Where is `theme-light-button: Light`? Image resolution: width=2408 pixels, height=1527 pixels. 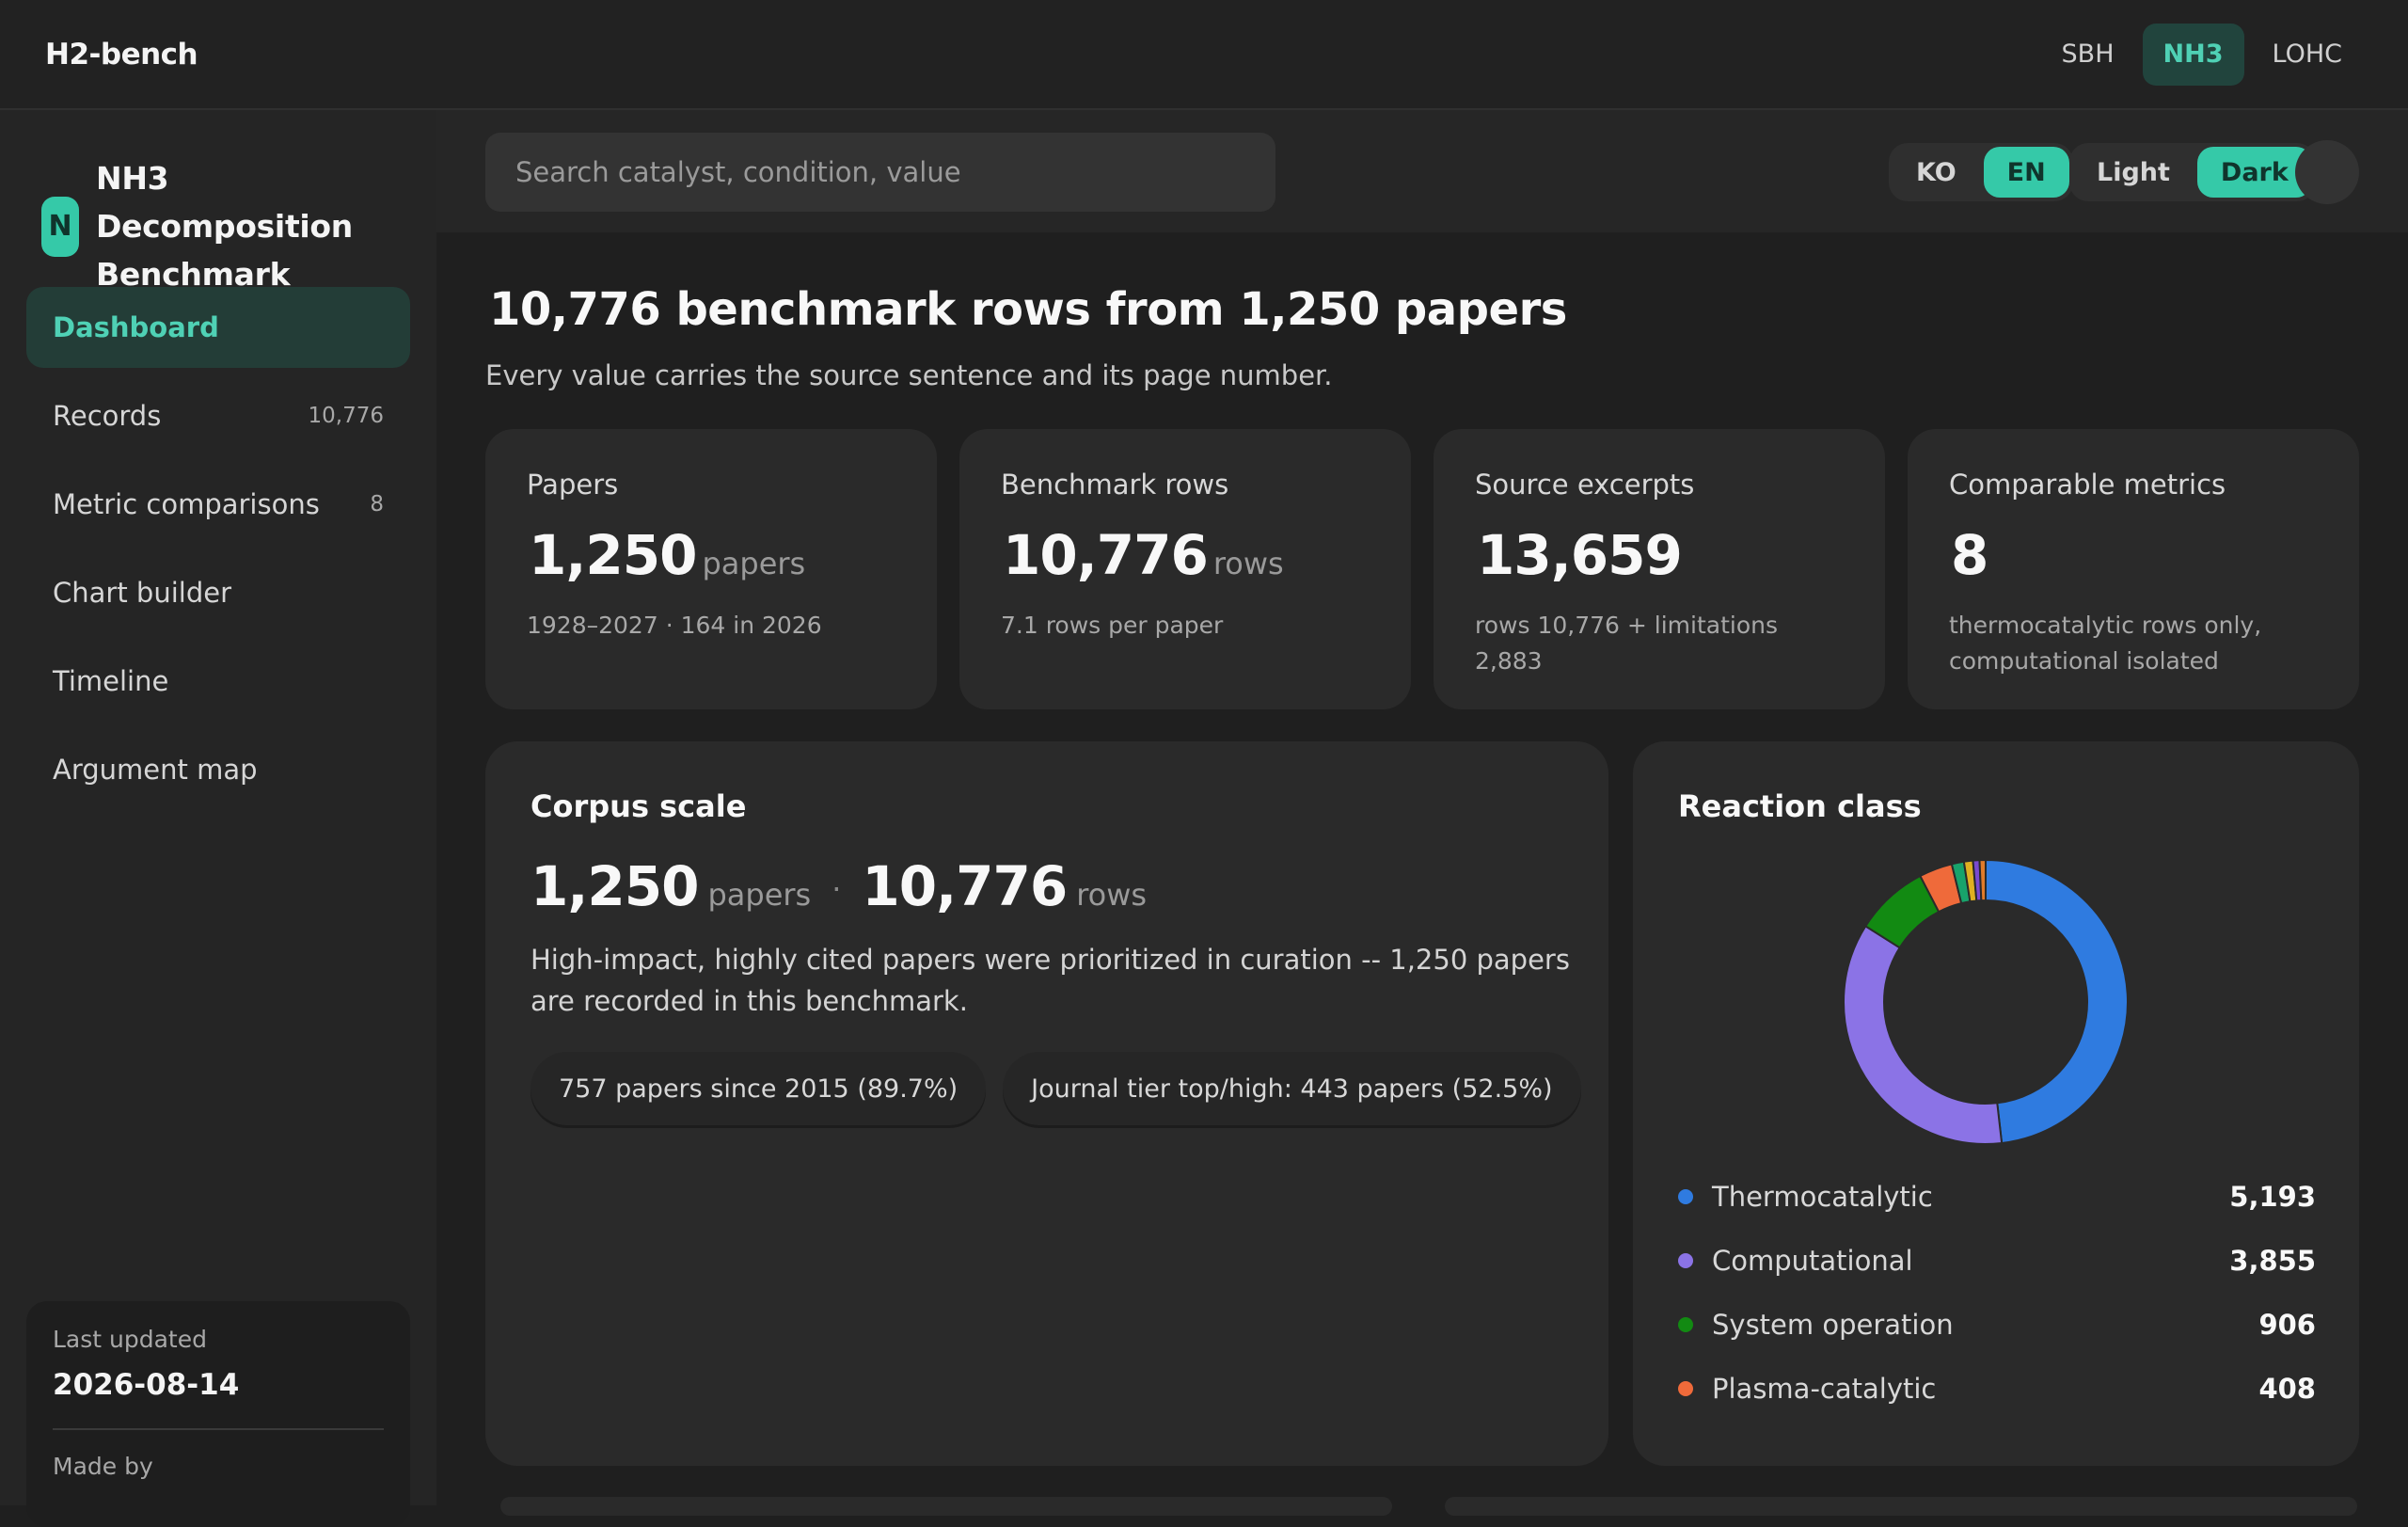
theme-light-button: Light is located at coordinates (2133, 172).